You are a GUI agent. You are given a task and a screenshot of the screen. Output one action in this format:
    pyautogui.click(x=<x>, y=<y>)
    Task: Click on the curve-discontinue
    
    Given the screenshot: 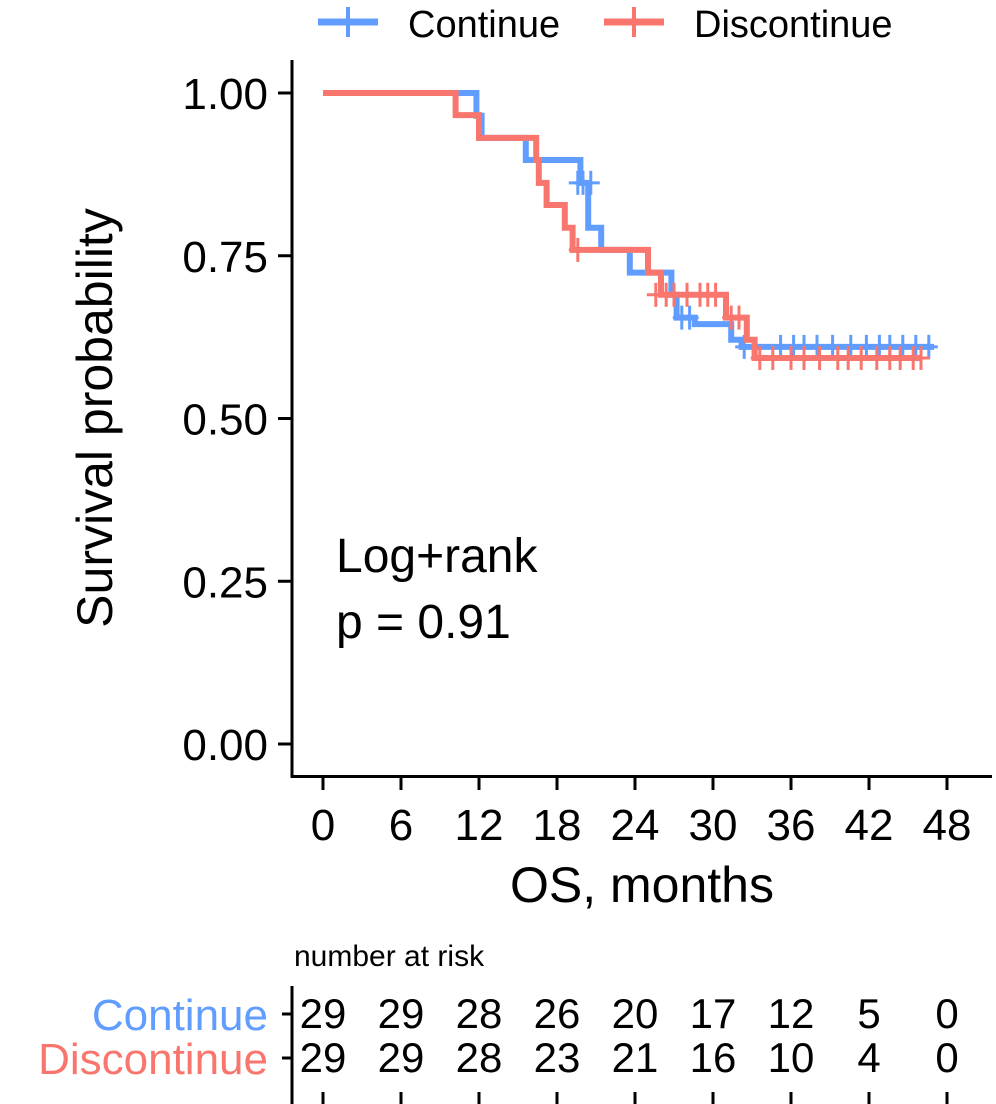 What is the action you would take?
    pyautogui.click(x=622, y=225)
    